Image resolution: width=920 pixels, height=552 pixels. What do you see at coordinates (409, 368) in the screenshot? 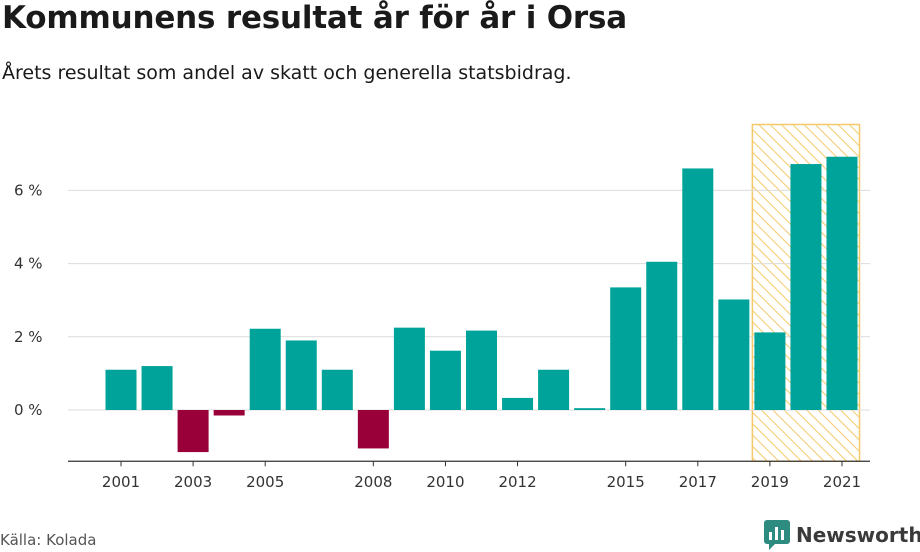
I see `bar-2009` at bounding box center [409, 368].